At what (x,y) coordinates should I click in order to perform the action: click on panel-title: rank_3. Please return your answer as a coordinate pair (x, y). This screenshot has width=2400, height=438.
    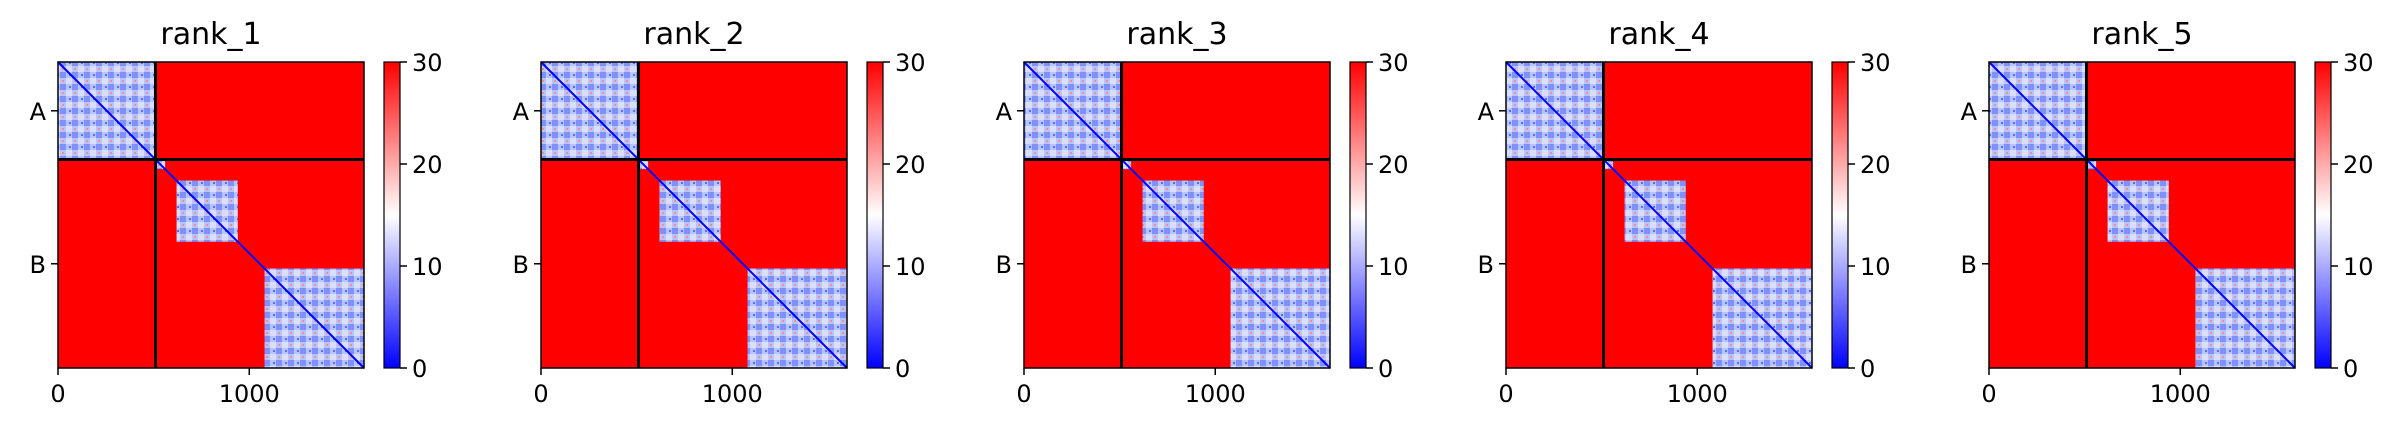
    Looking at the image, I should click on (1176, 34).